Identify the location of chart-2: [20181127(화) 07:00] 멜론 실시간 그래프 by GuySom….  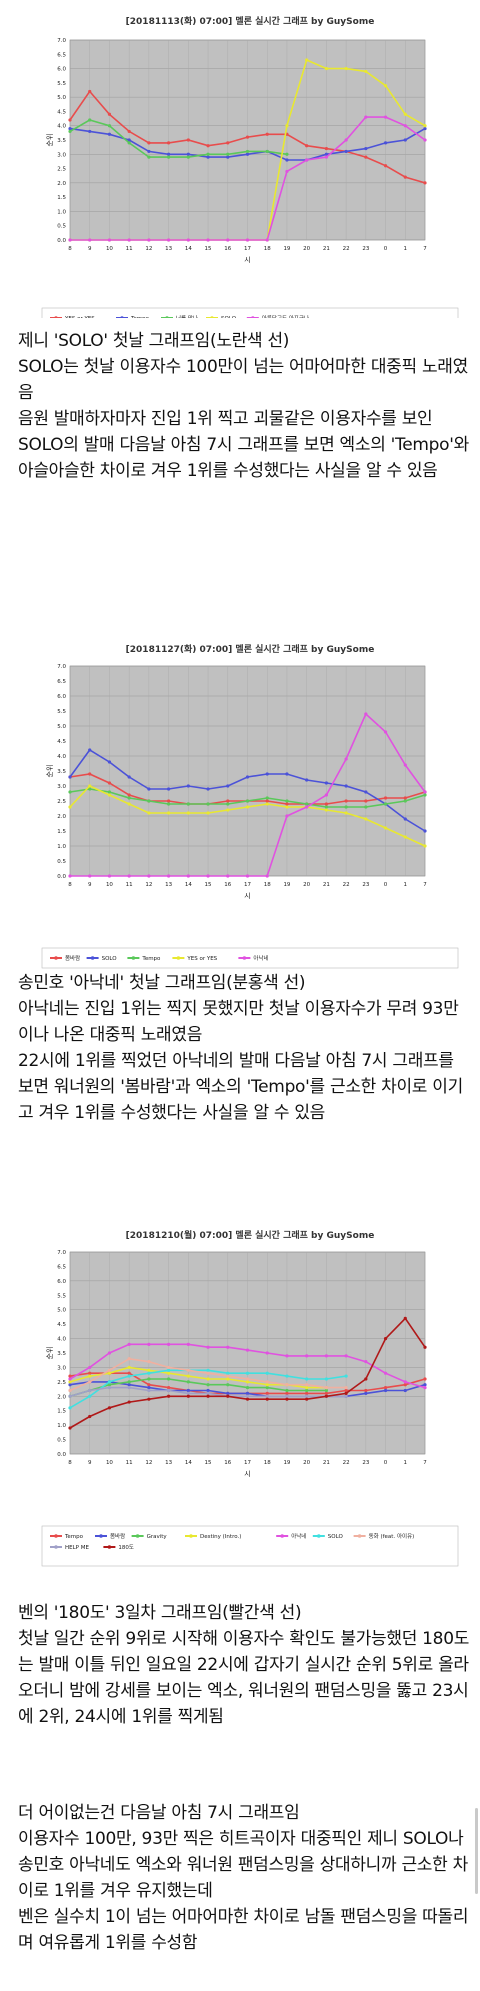
(250, 803).